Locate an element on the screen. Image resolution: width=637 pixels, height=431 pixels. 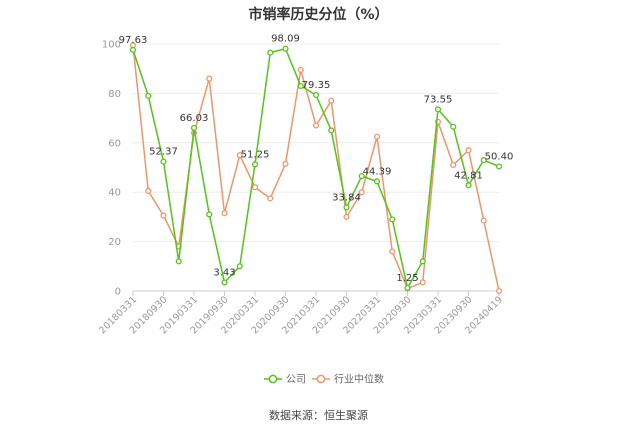
data-label: 44.39 is located at coordinates (377, 171).